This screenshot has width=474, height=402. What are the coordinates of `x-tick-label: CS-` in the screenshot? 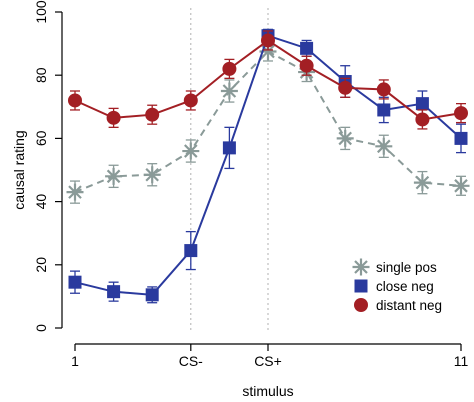 It's located at (191, 361).